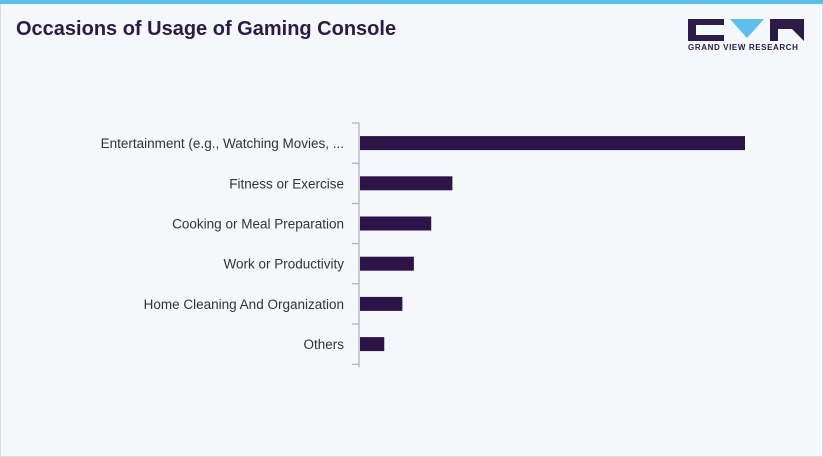  Describe the element at coordinates (743, 47) in the screenshot. I see `logo-text: GRAND VIEW RESEARCH` at that location.